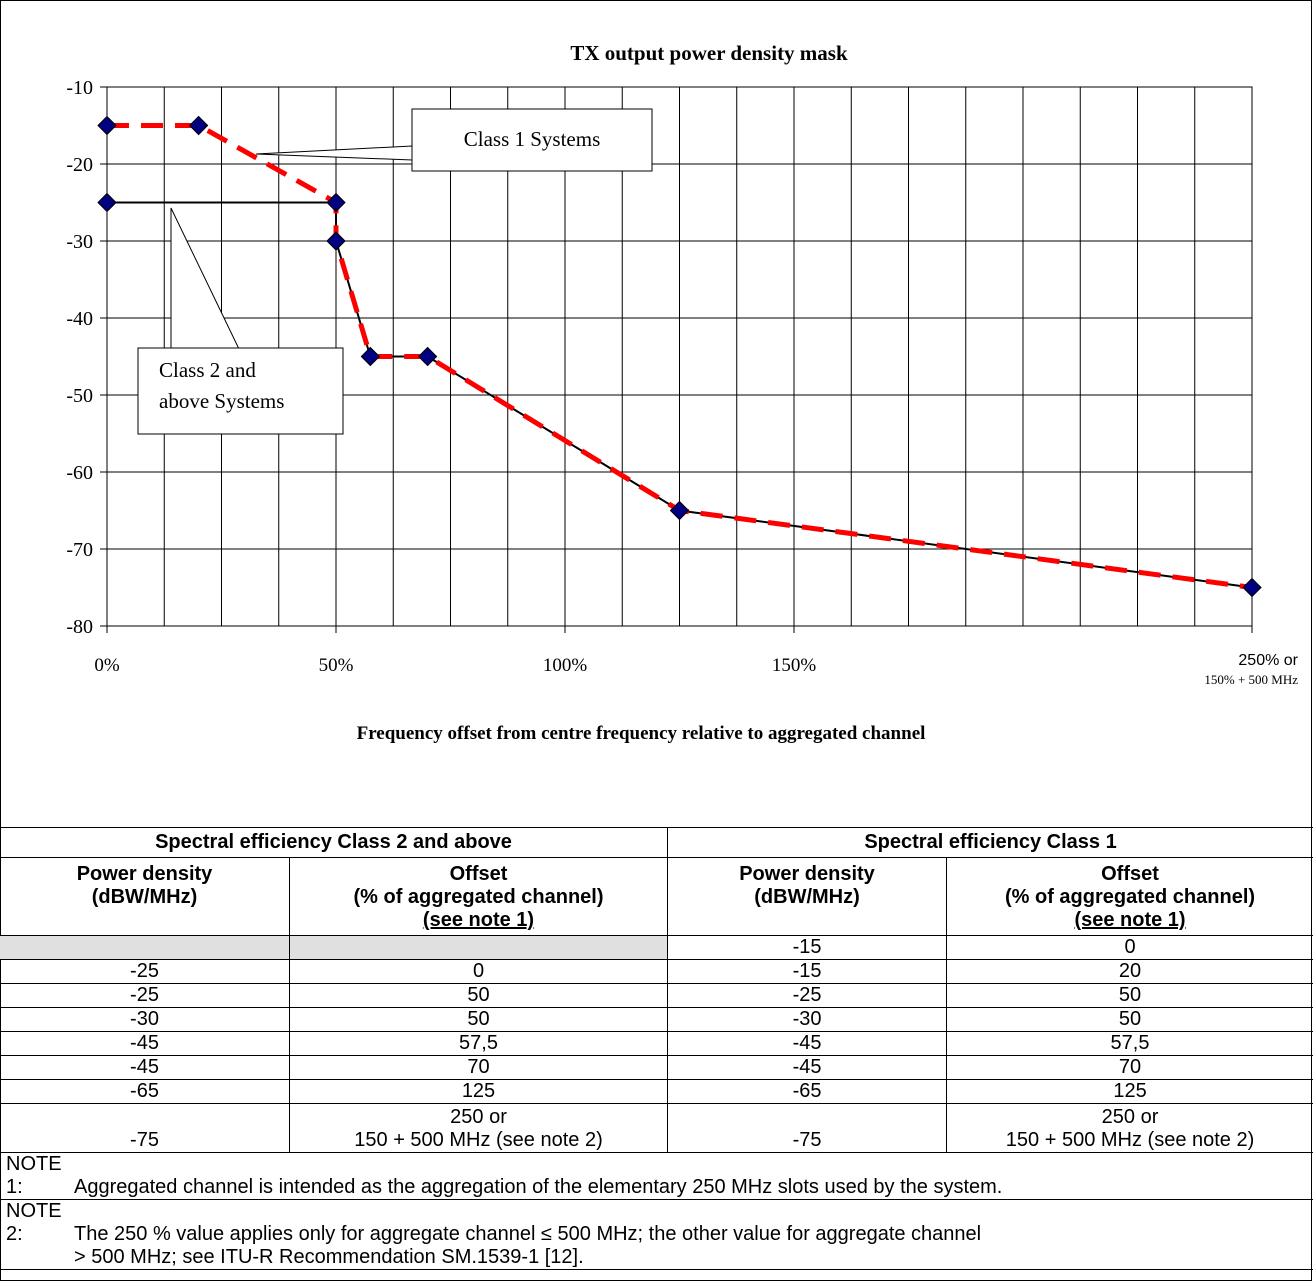 This screenshot has height=1282, width=1313. What do you see at coordinates (79, 473) in the screenshot?
I see `y-tick-label: -60` at bounding box center [79, 473].